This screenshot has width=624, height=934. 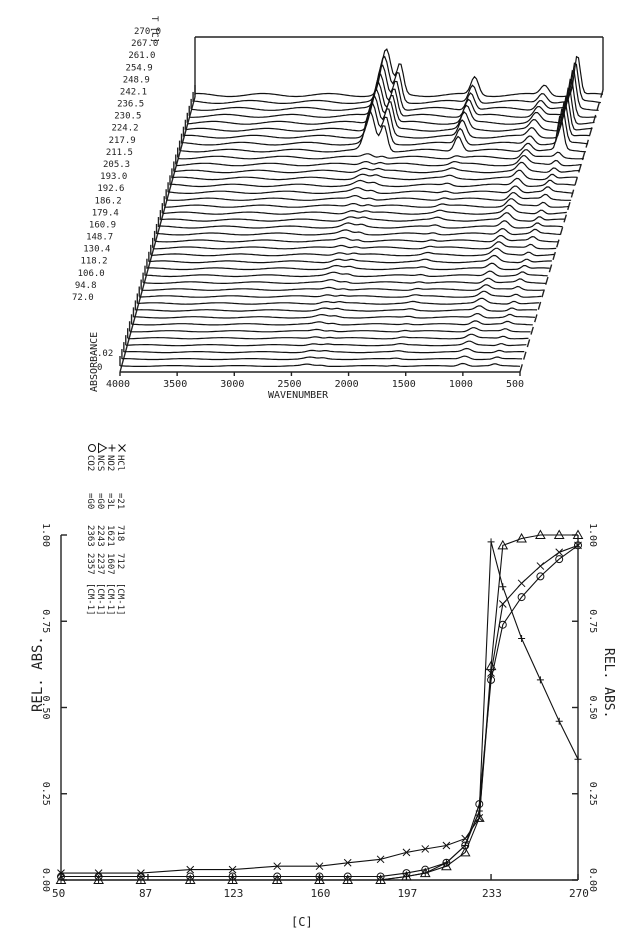 I want to click on y-tick-label-left: 0.75, so click(x=45, y=621).